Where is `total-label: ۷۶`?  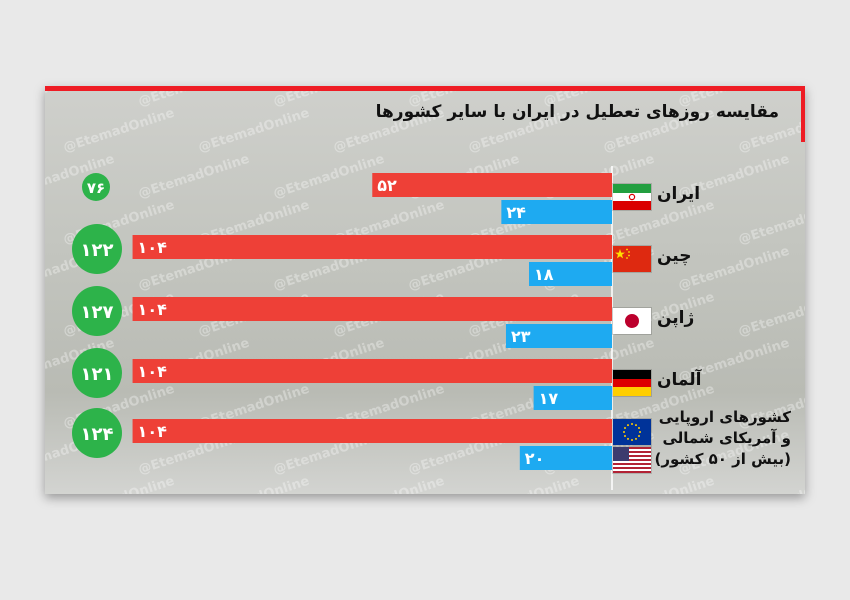
total-label: ۷۶ is located at coordinates (96, 188).